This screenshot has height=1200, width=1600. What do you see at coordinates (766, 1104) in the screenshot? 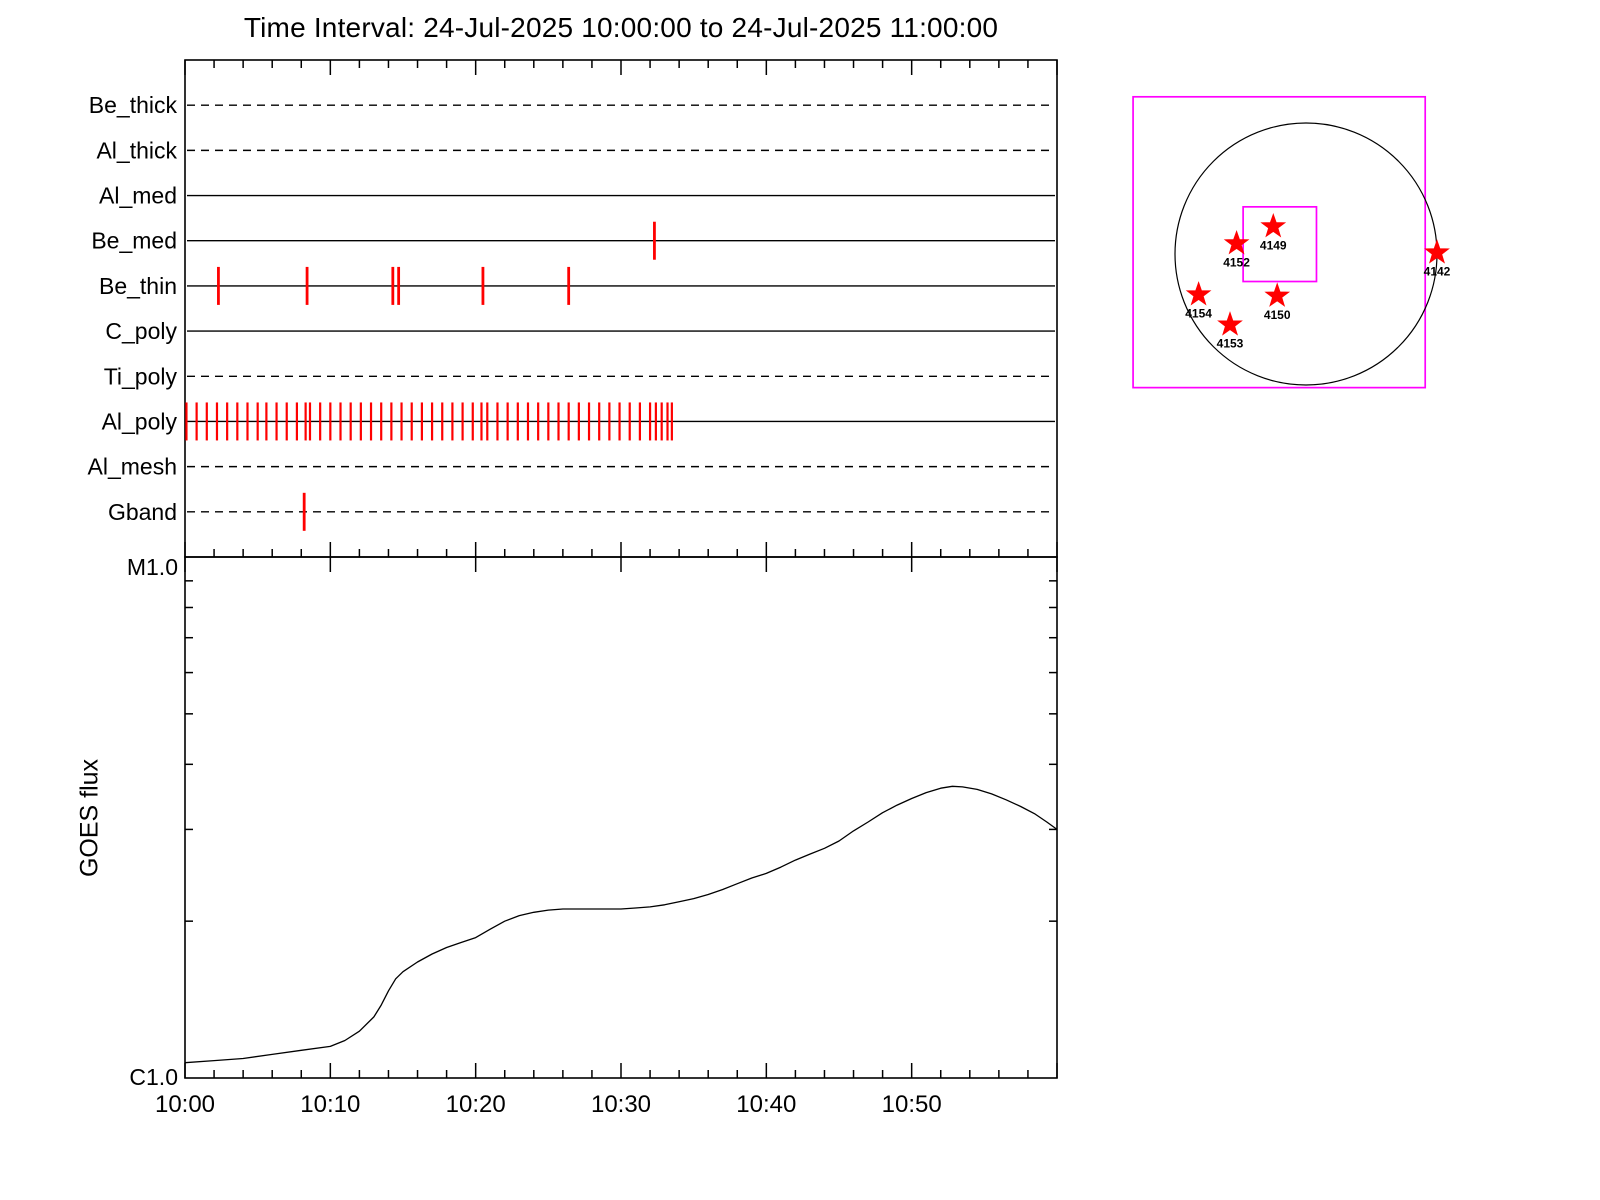
I see `x-tick-label-10:40: 10:40` at bounding box center [766, 1104].